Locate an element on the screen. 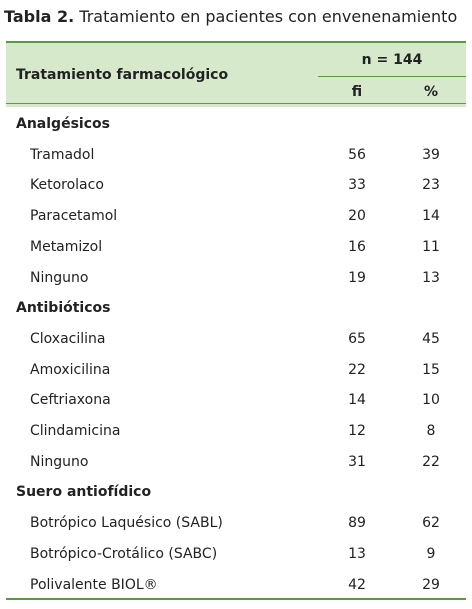 The width and height of the screenshot is (472, 609). fi-value: 42 is located at coordinates (357, 584).